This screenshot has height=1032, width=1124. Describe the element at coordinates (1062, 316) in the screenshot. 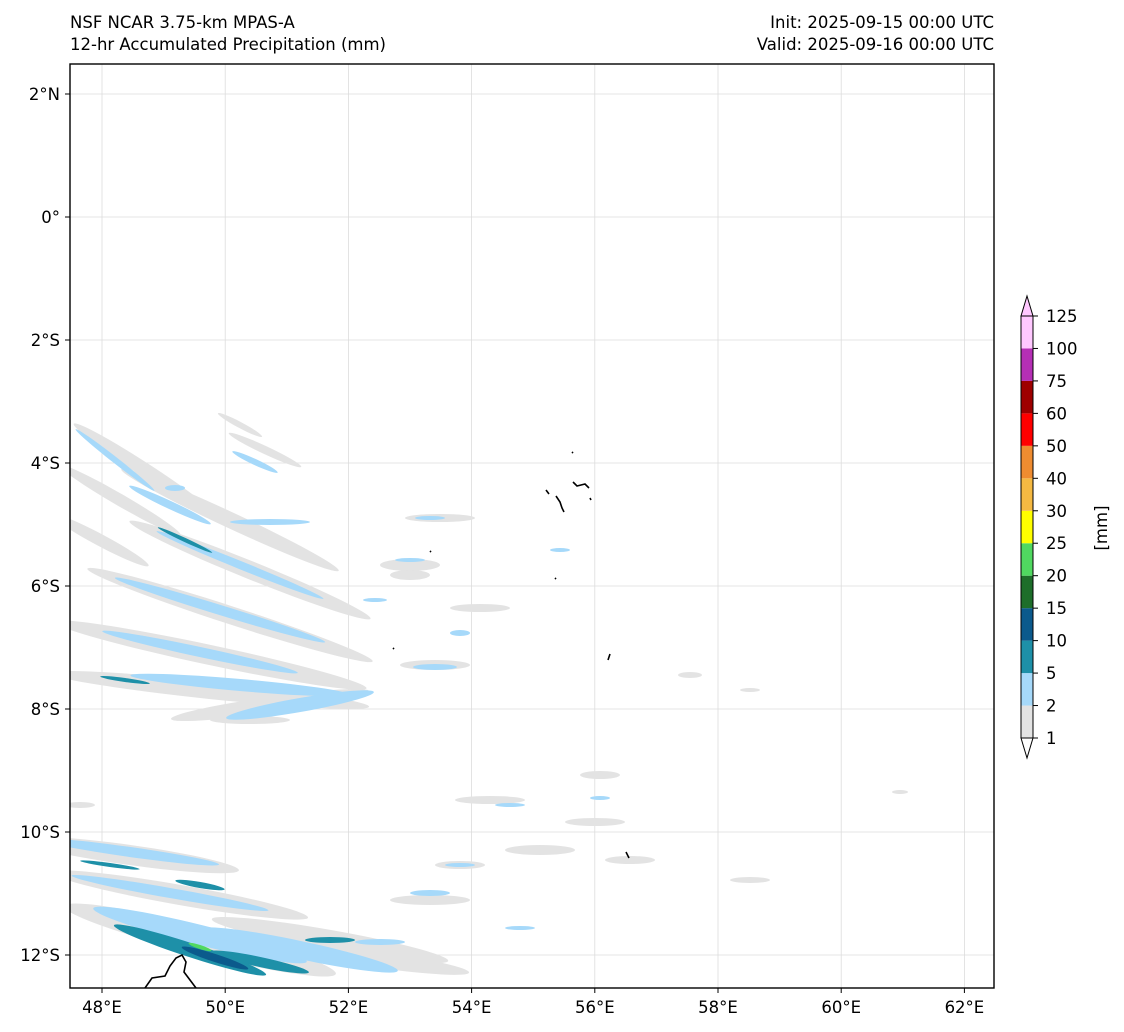

I see `colorbar-tick-label: 125` at that location.